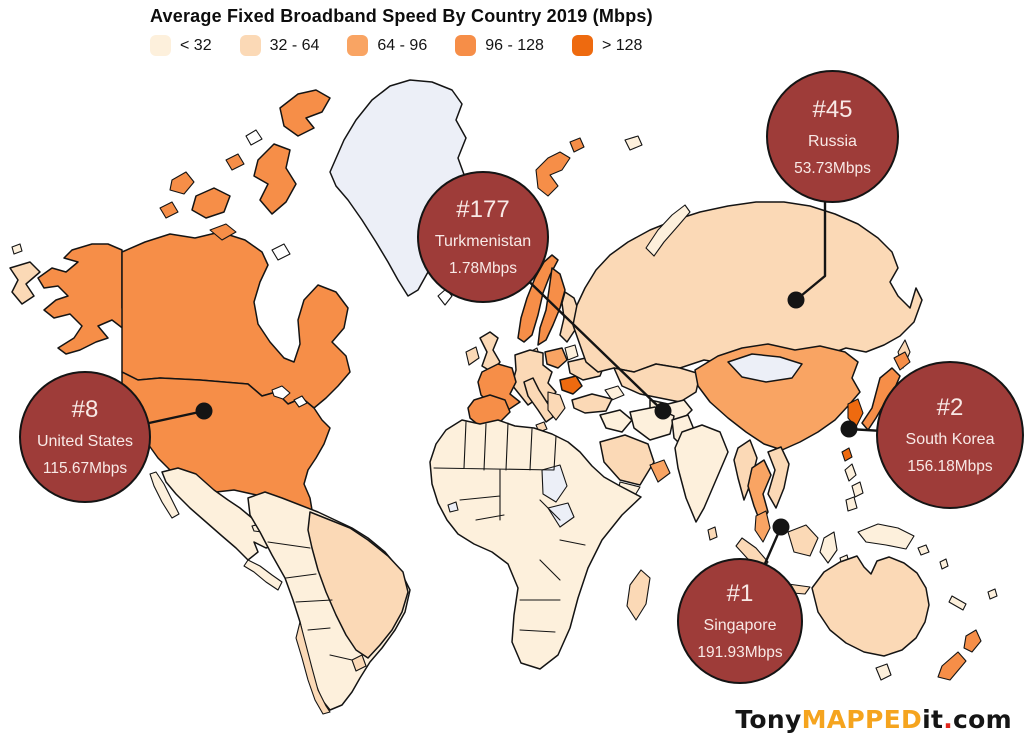  Describe the element at coordinates (582, 45) in the screenshot. I see `legend-swatch-gt128` at that location.